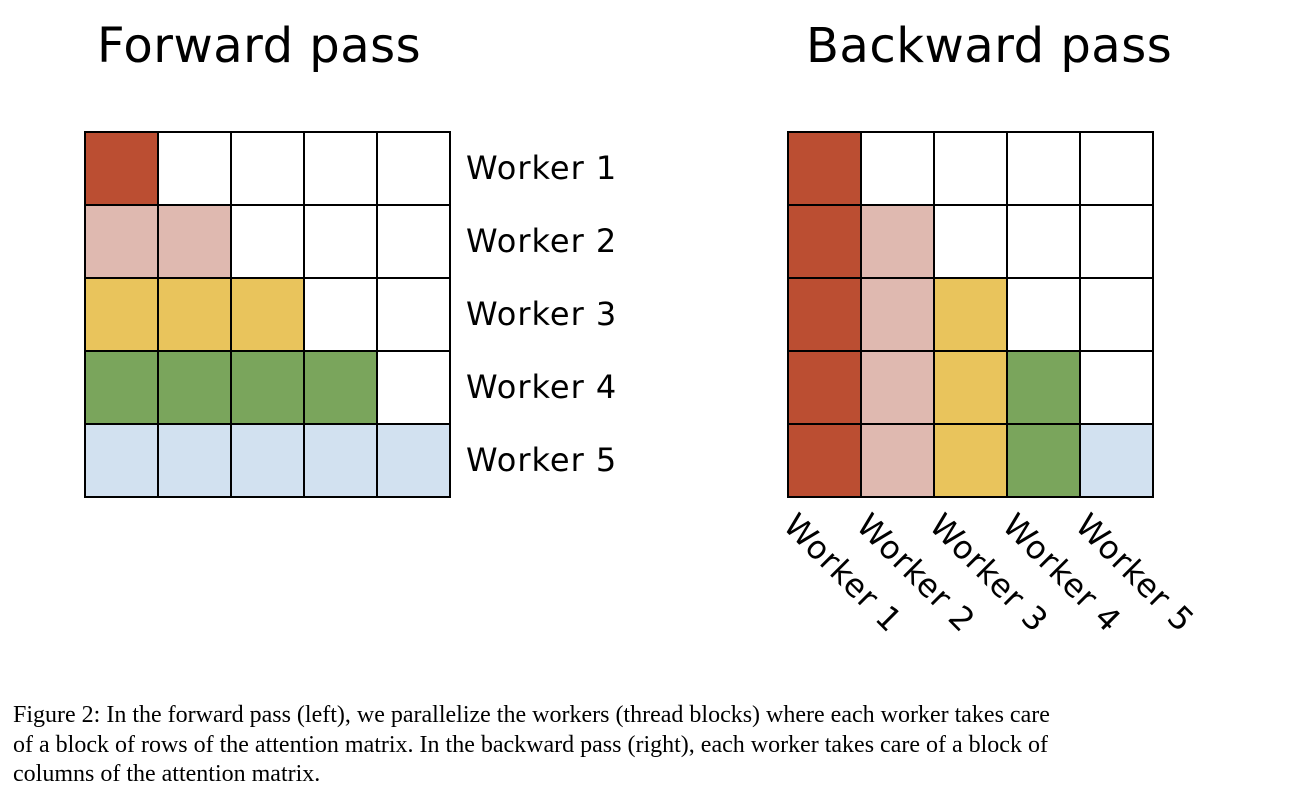  What do you see at coordinates (916, 583) in the screenshot?
I see `worker-col-label: Worker 2` at bounding box center [916, 583].